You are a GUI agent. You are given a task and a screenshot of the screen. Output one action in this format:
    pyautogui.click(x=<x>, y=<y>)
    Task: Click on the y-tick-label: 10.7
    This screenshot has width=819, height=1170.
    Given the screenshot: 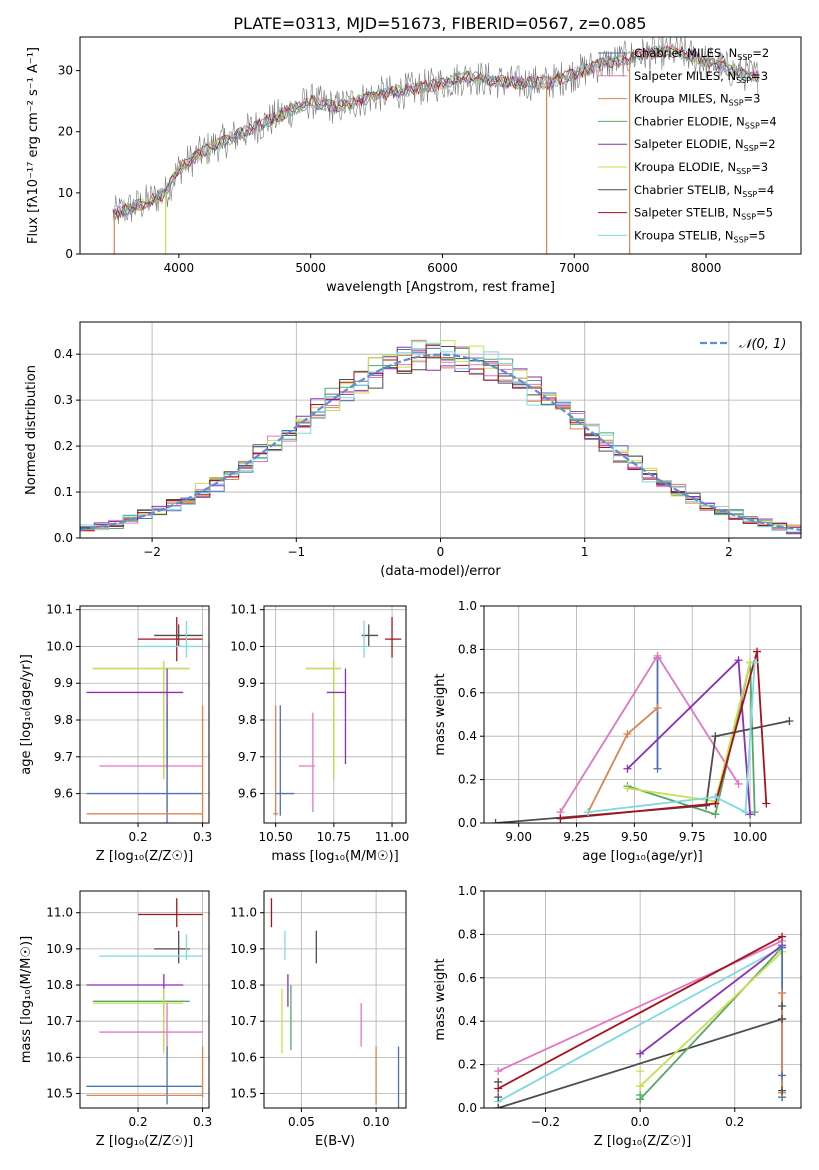 What is the action you would take?
    pyautogui.click(x=243, y=1021)
    